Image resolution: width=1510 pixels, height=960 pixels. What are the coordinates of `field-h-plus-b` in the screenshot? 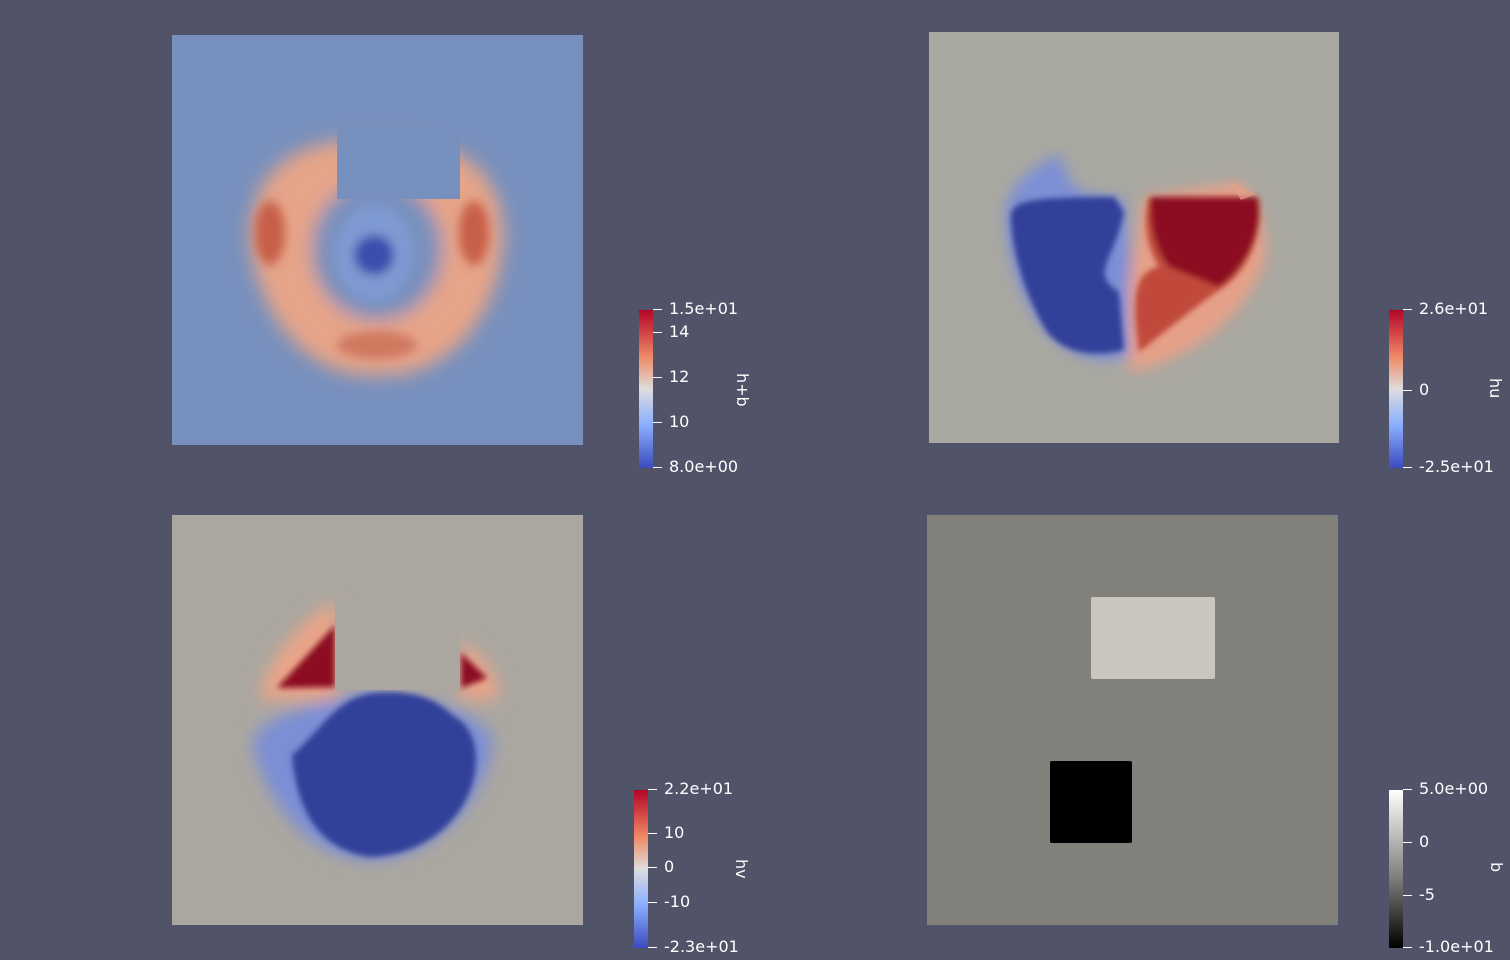 It's located at (377, 240).